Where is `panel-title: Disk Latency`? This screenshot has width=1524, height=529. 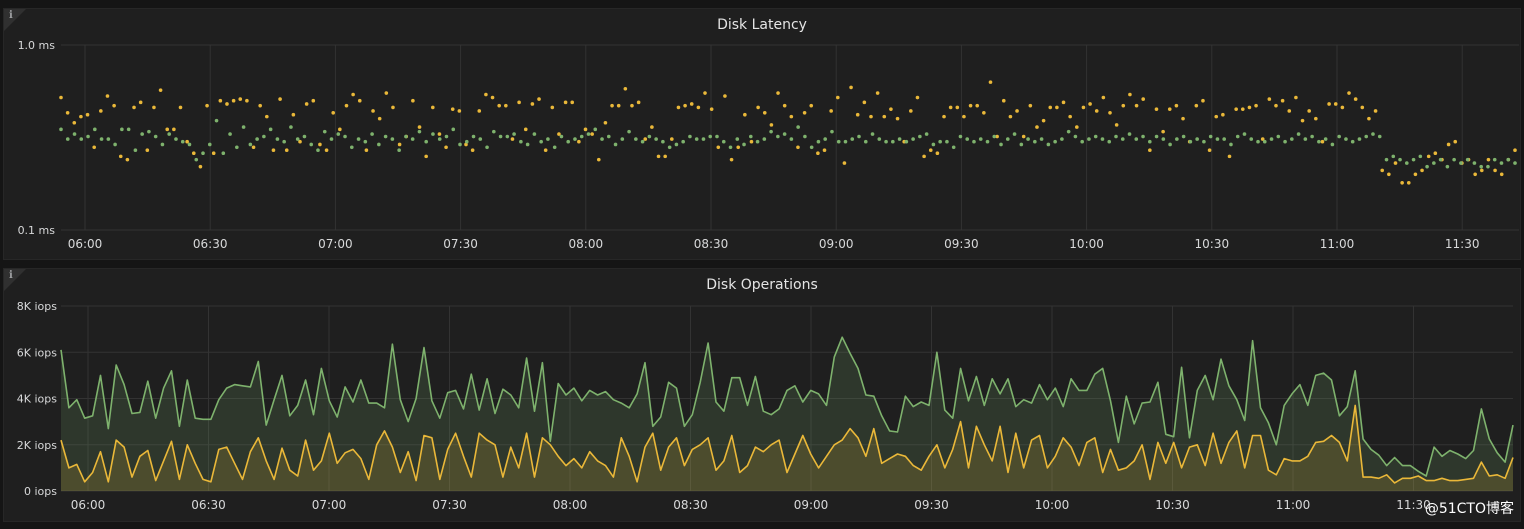
panel-title: Disk Latency is located at coordinates (762, 25).